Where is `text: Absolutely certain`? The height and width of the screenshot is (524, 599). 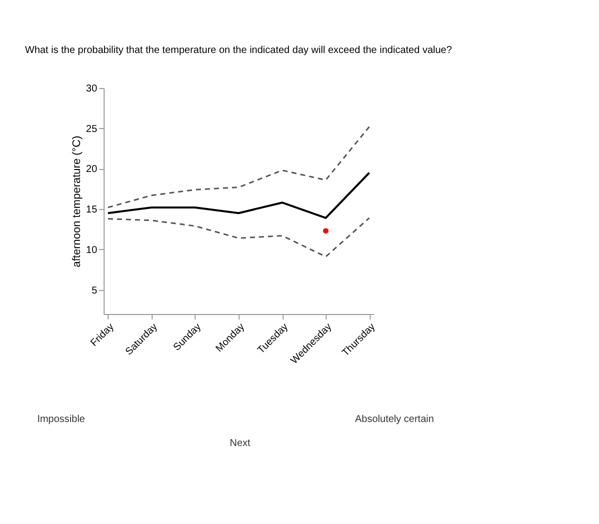
text: Absolutely certain is located at coordinates (394, 419).